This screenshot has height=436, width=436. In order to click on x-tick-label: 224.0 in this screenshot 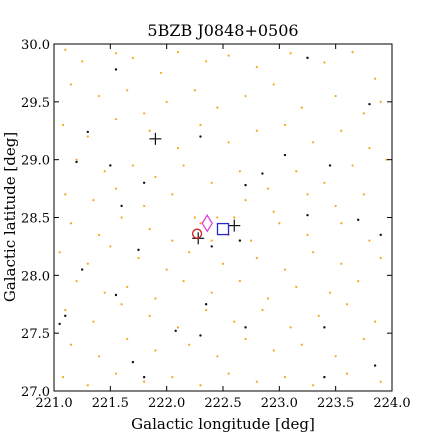, I will do `click(391, 403)`.